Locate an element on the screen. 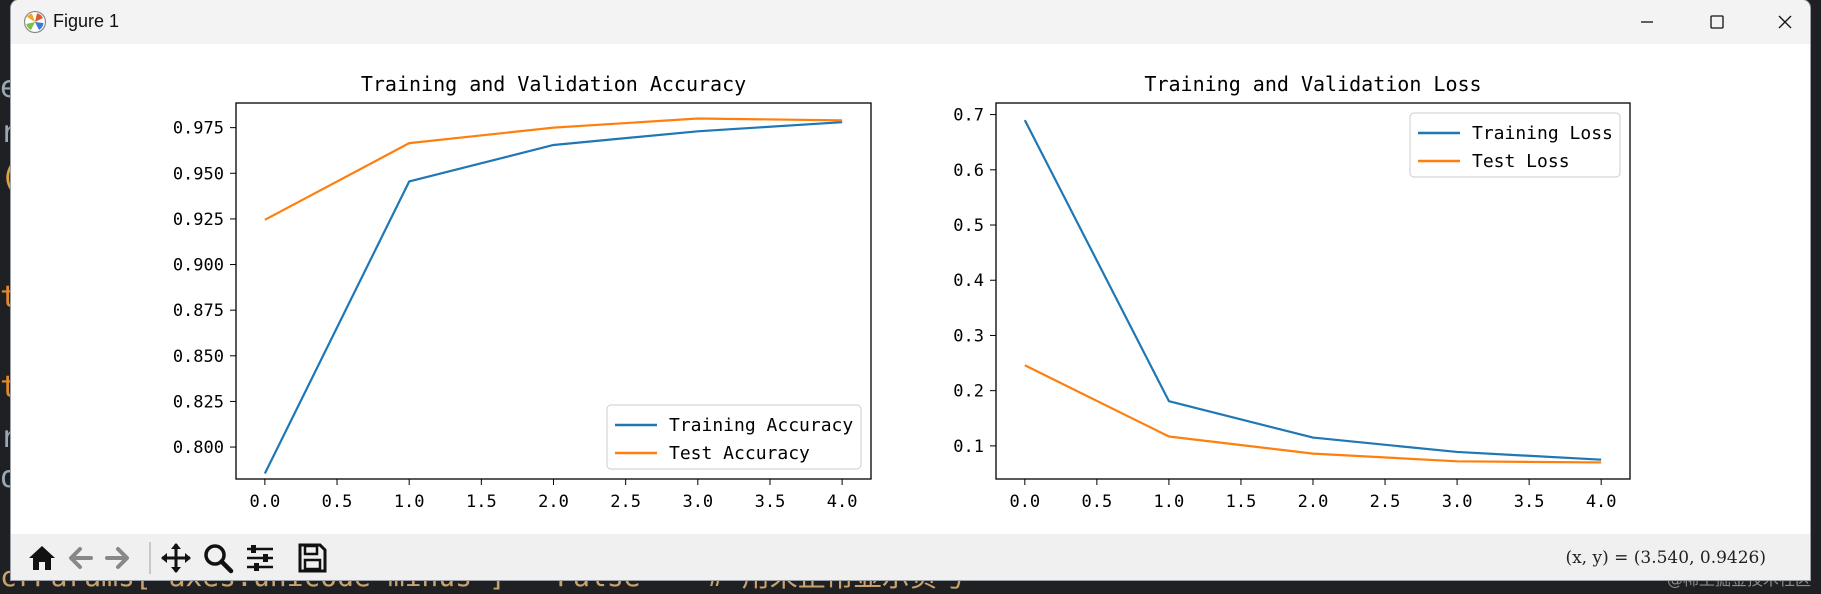 Image resolution: width=1821 pixels, height=594 pixels. legend: Training Loss Test Loss is located at coordinates (1515, 145).